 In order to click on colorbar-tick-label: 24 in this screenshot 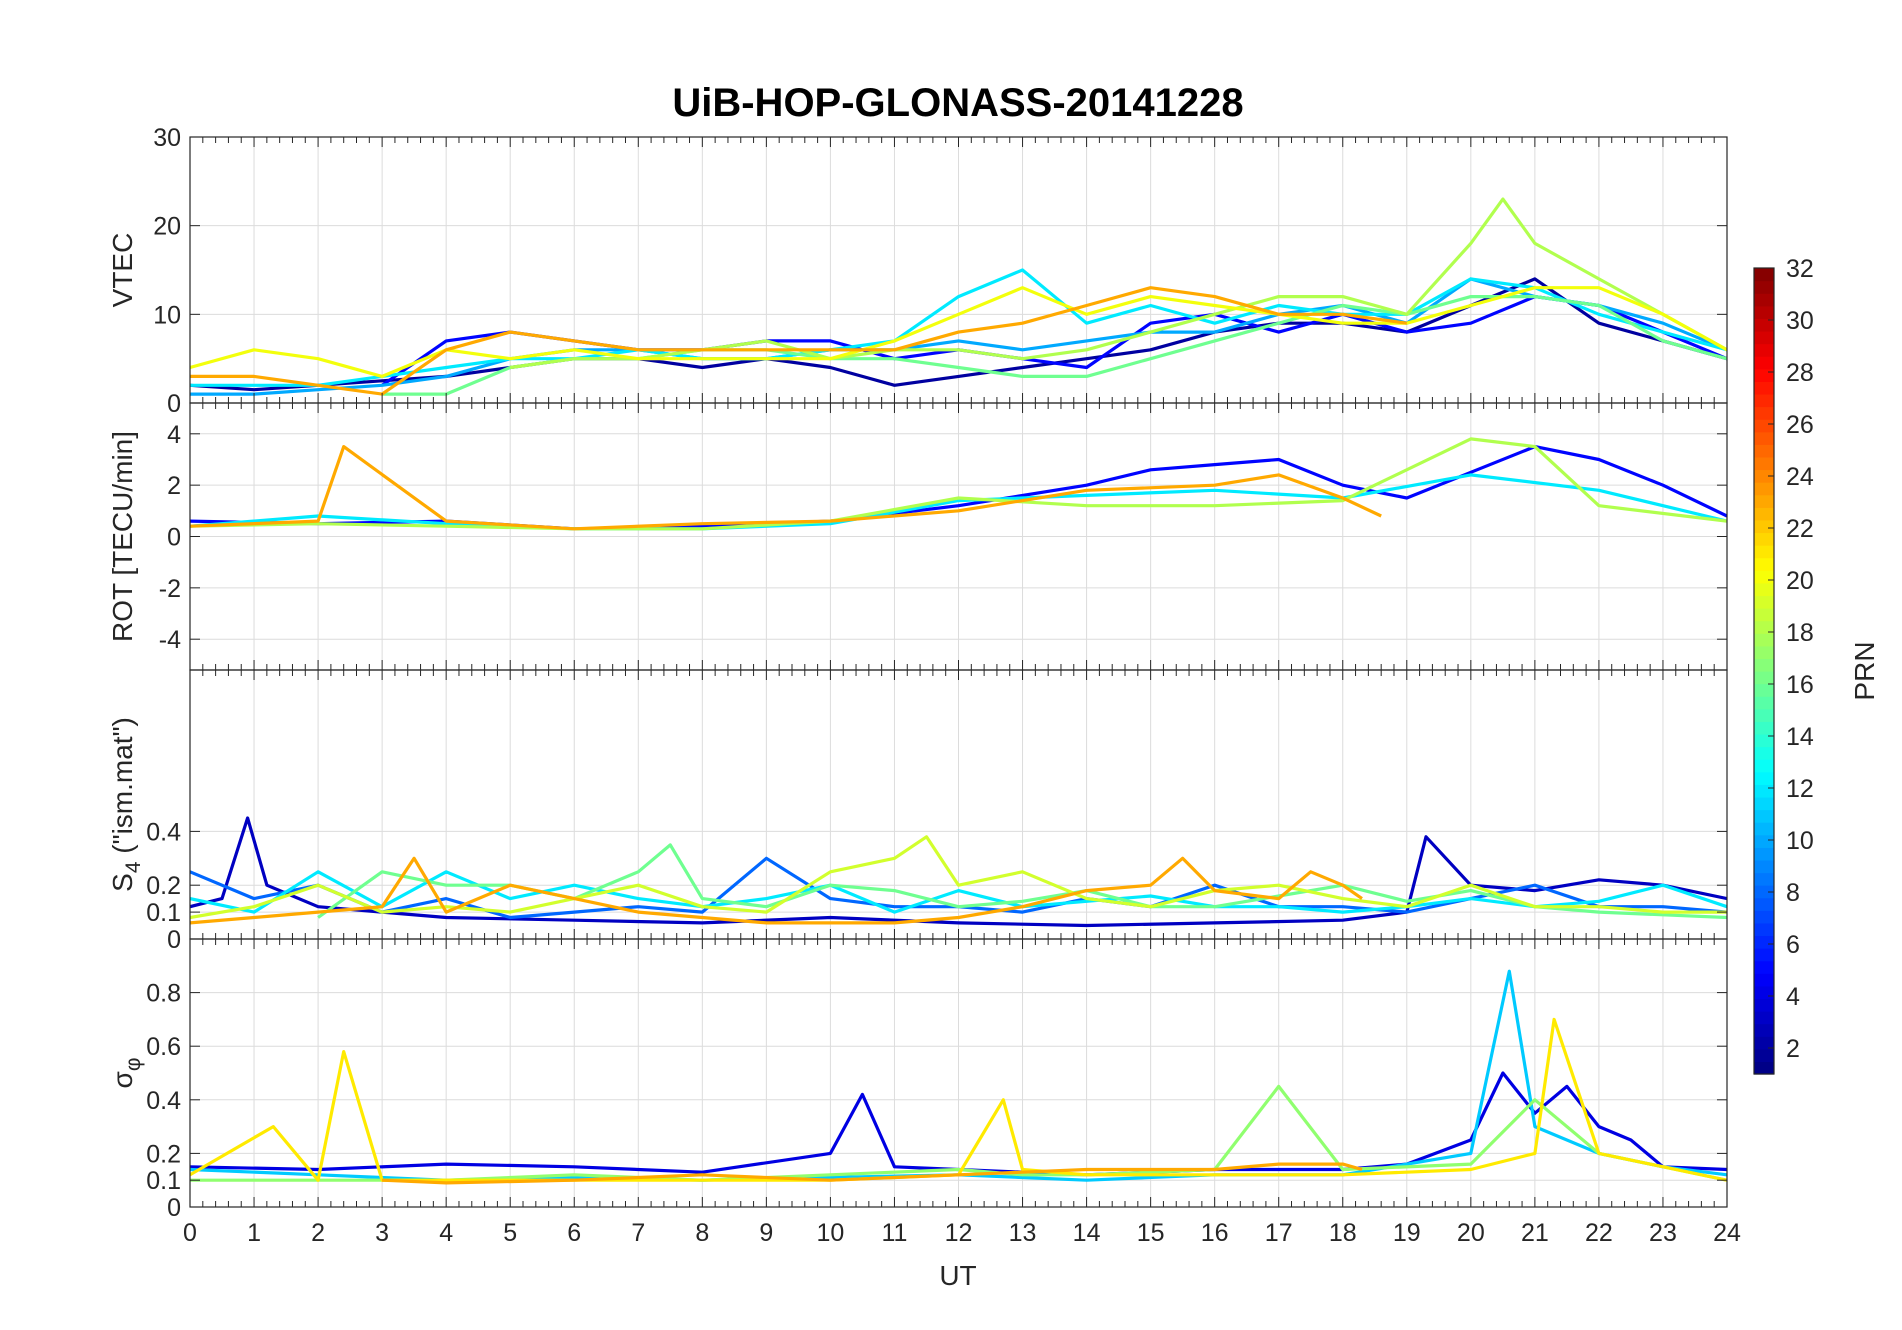, I will do `click(1800, 477)`.